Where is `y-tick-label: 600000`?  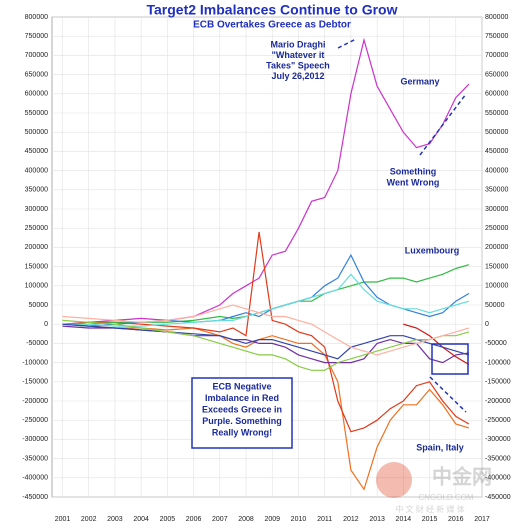
y-tick-label: 600000 is located at coordinates (36, 94).